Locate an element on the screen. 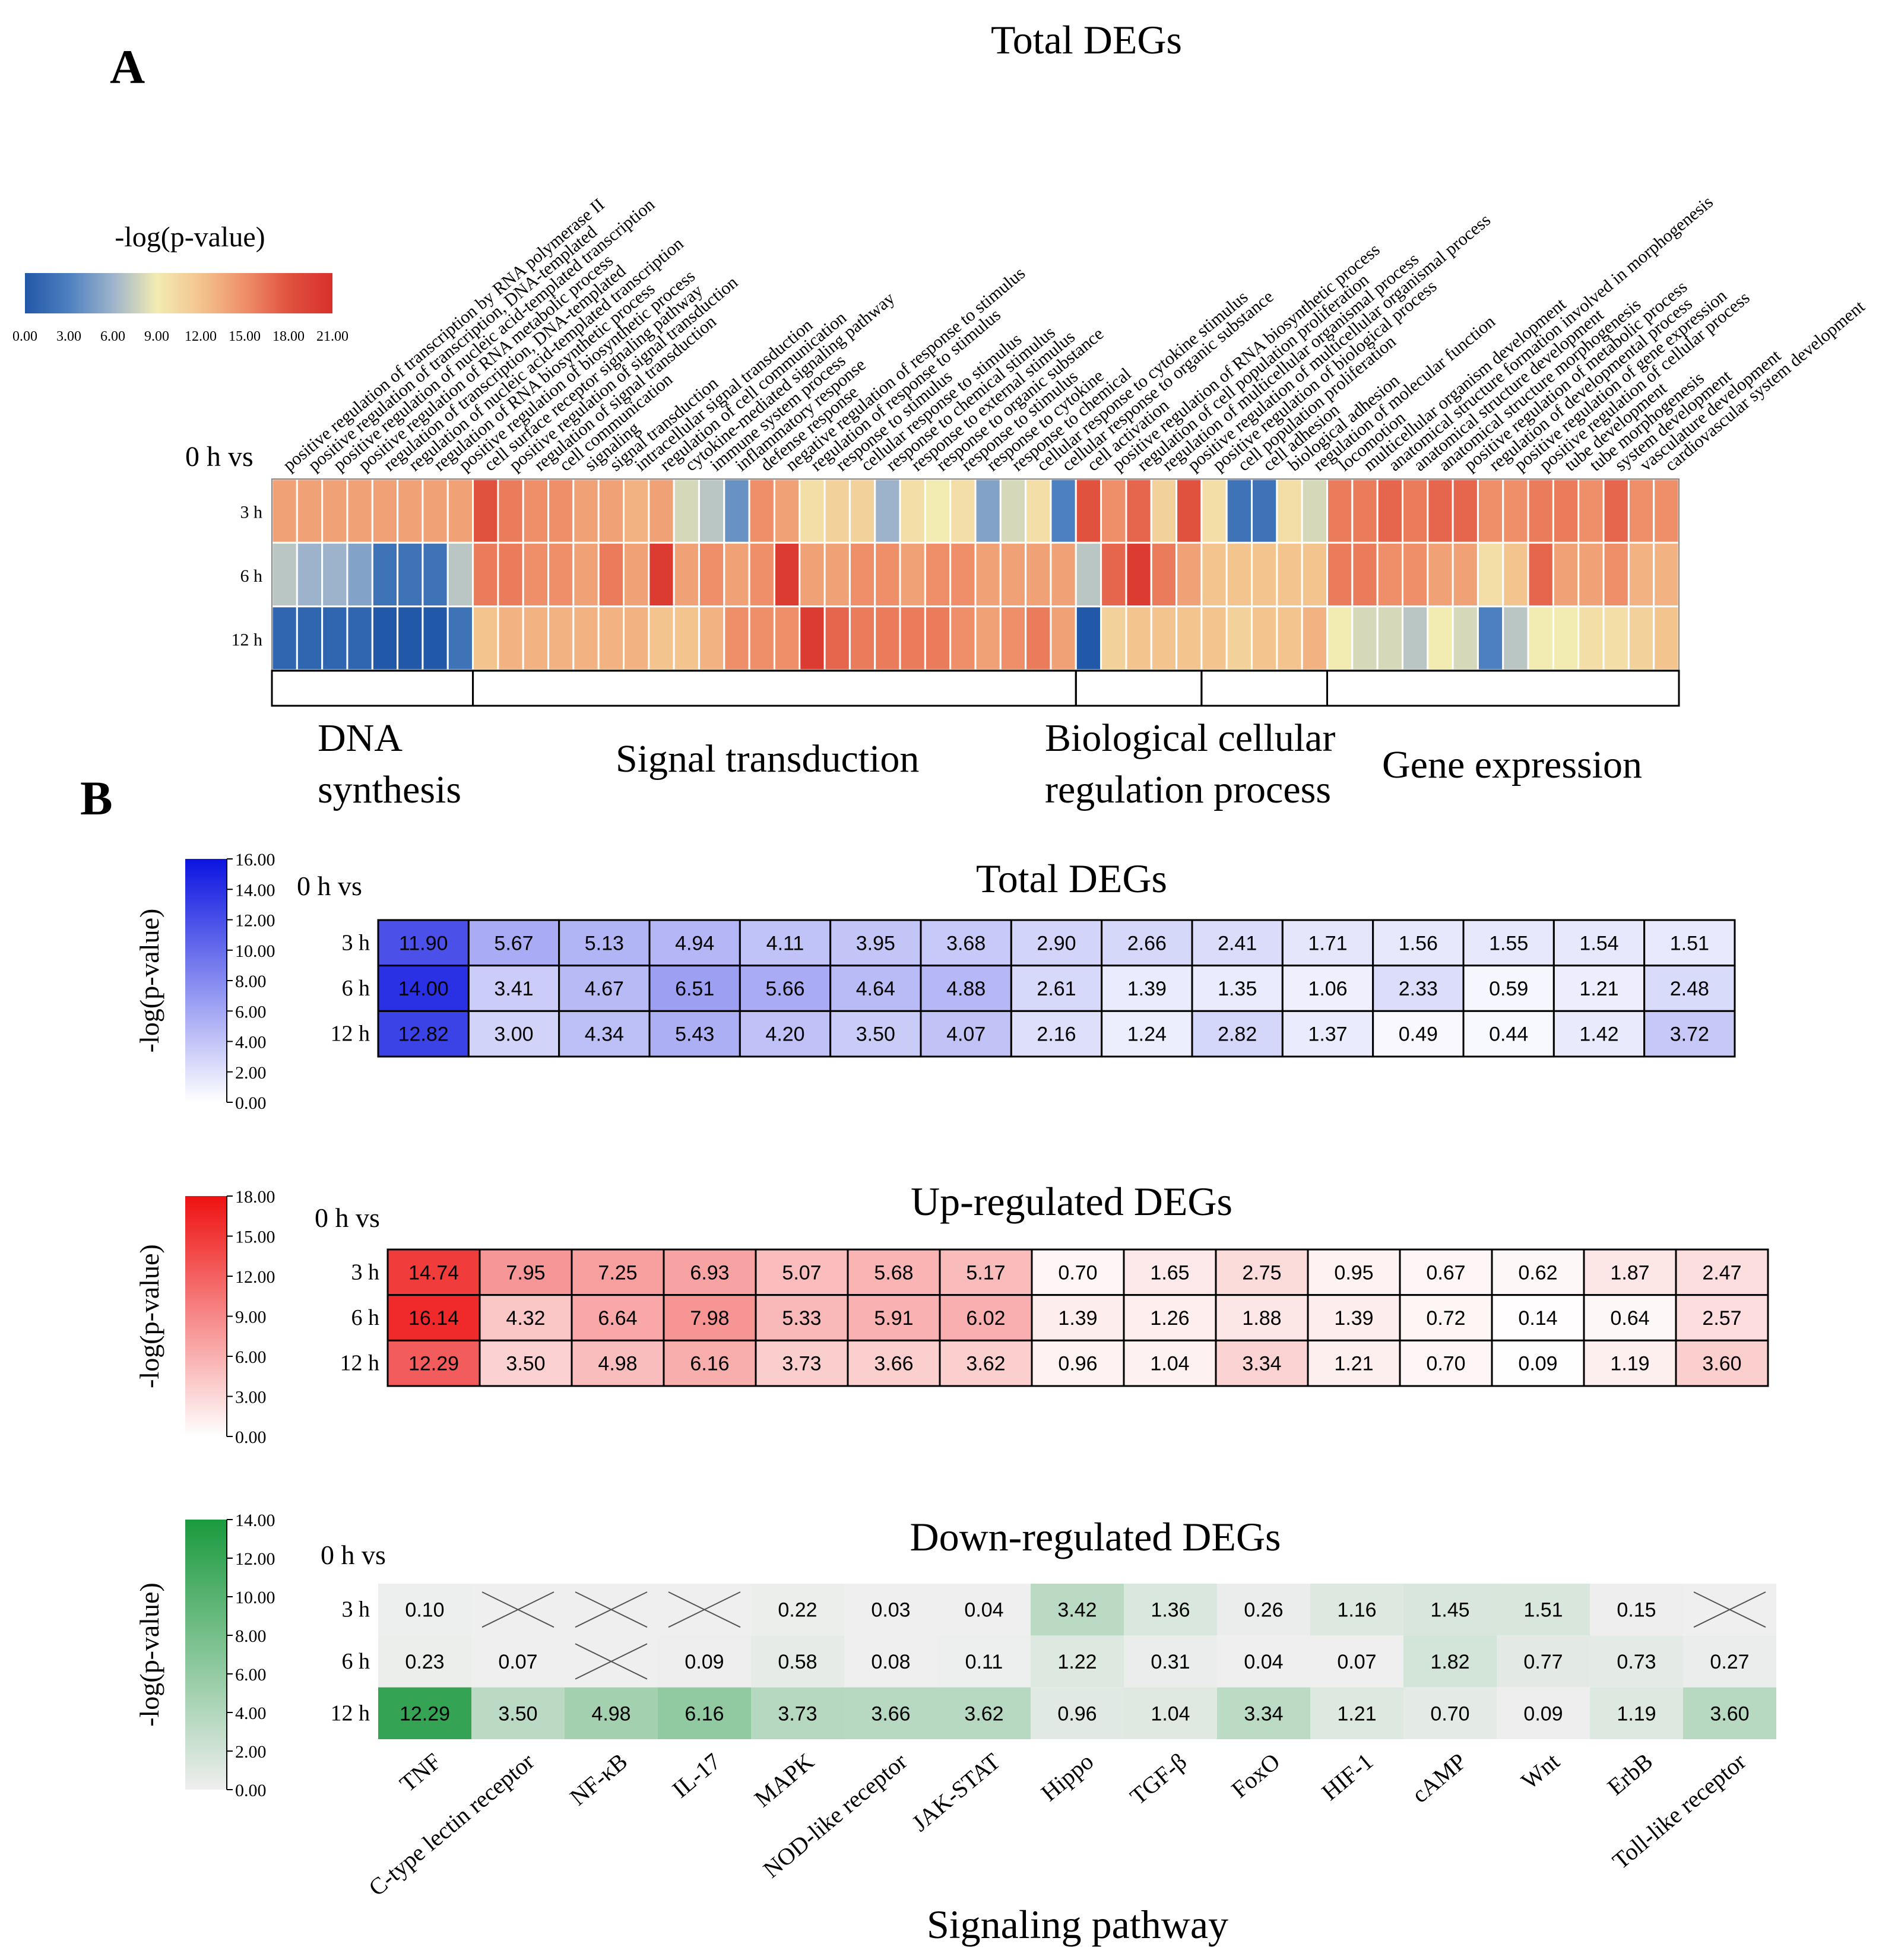 The height and width of the screenshot is (1960, 1879). heatmap-cell-value: 3.72 is located at coordinates (1689, 1034).